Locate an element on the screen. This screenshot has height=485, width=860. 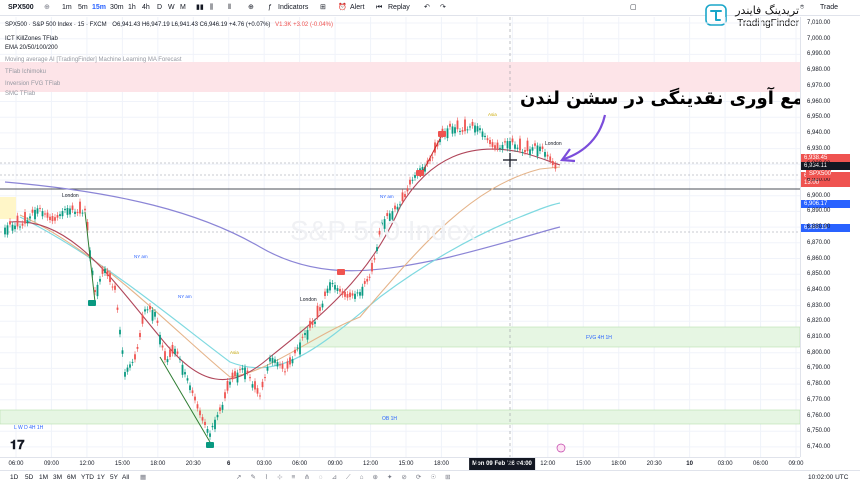
range-ytd: YTD is located at coordinates (87, 477).